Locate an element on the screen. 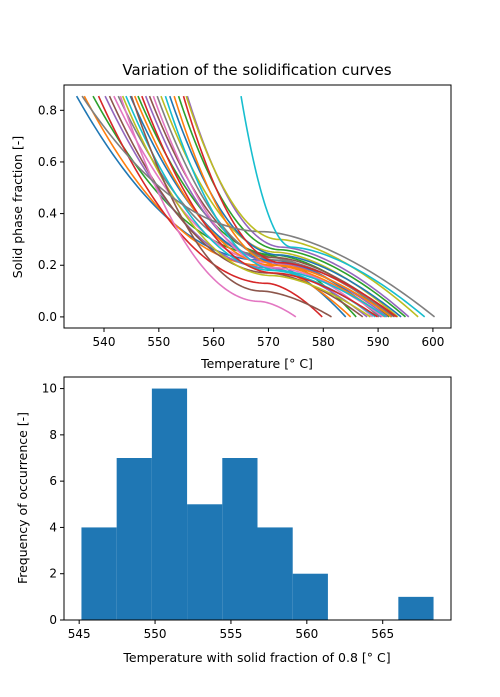 This screenshot has width=500, height=697. x-tick-label: 555 is located at coordinates (230, 634).